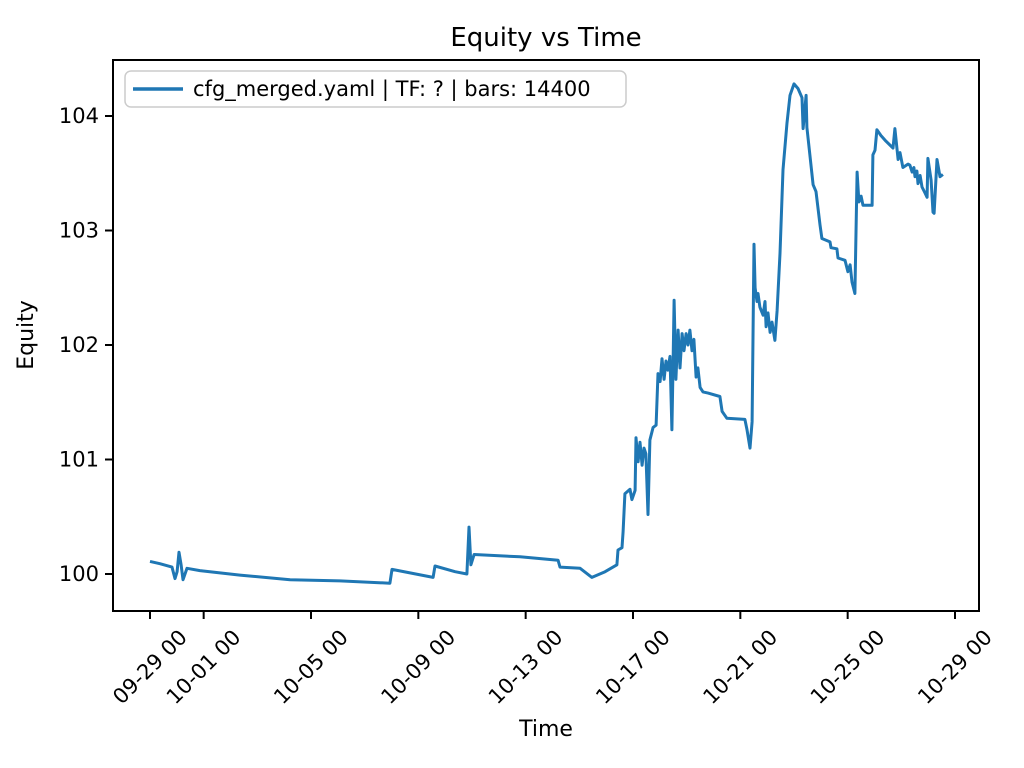  What do you see at coordinates (79, 345) in the screenshot?
I see `y-tick-label: 102` at bounding box center [79, 345].